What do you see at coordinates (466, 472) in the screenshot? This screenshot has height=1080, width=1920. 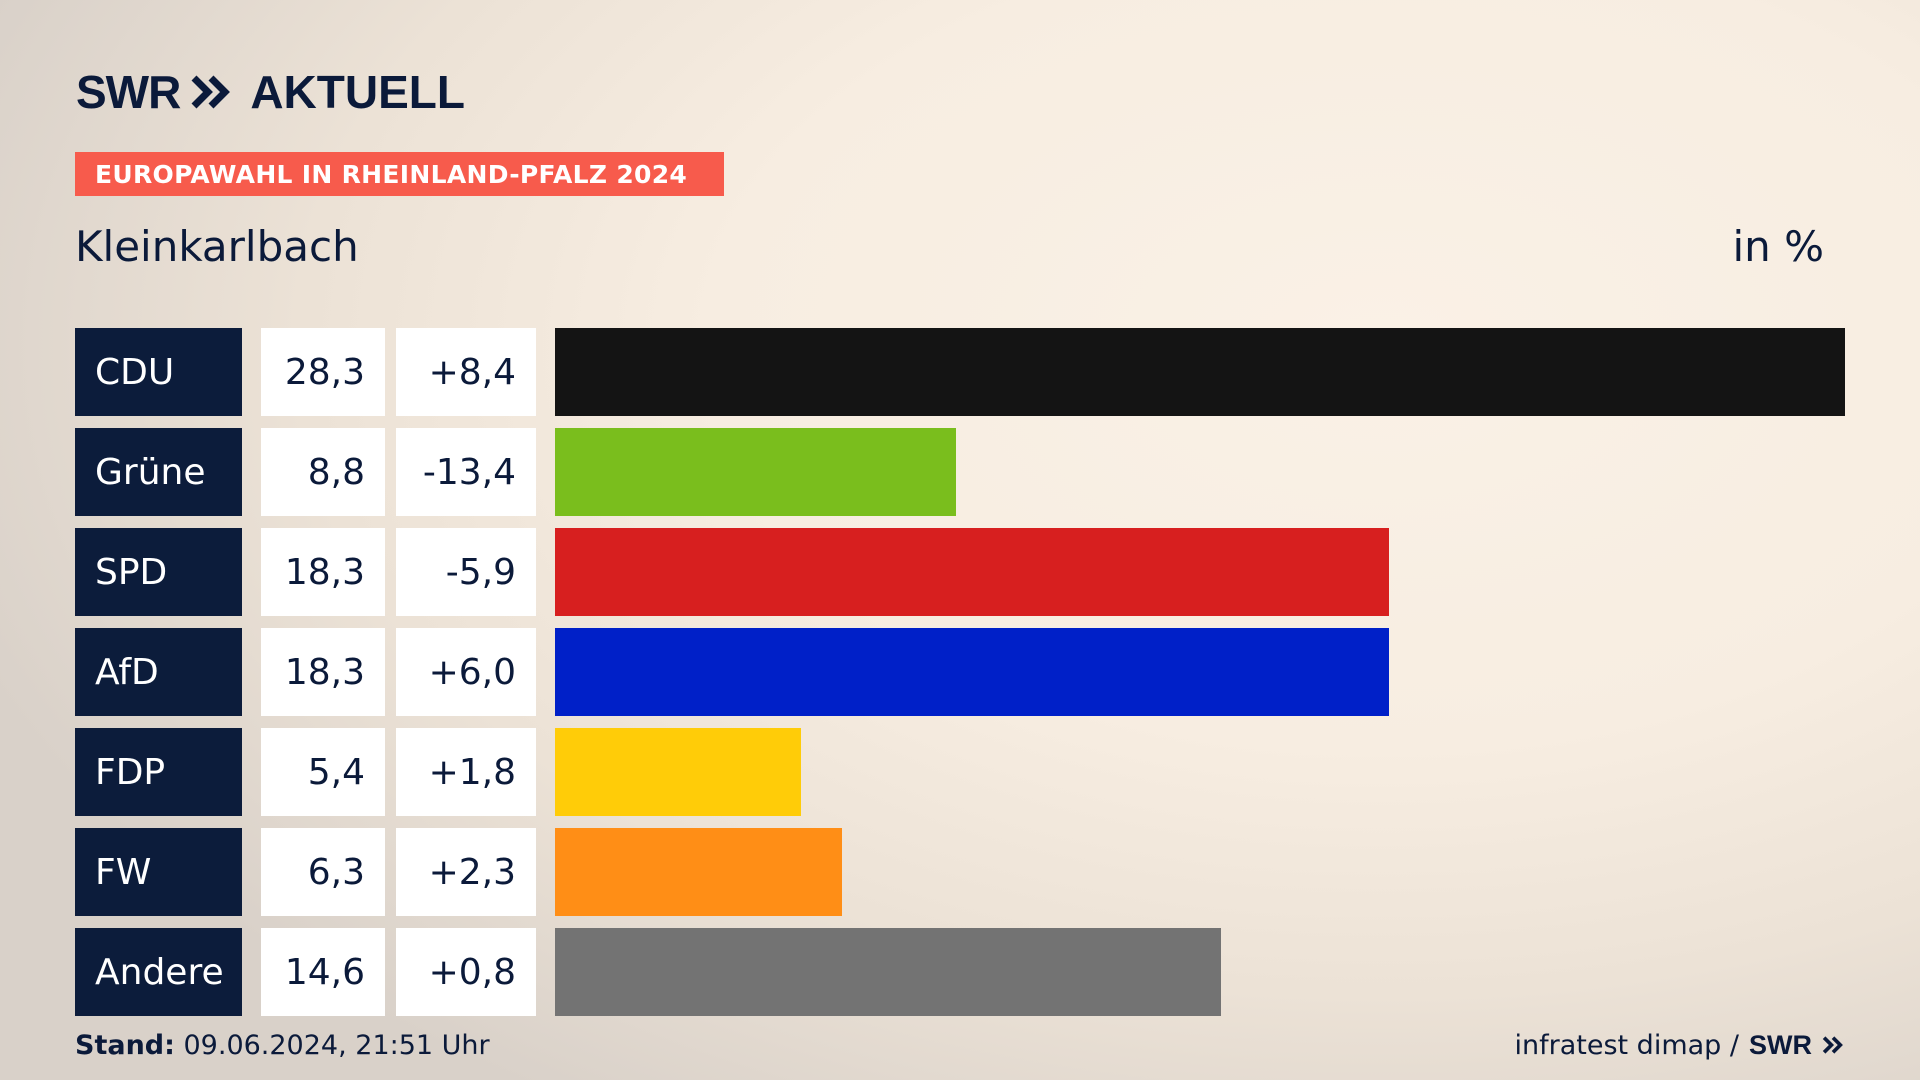 I see `change-label: -13,4` at bounding box center [466, 472].